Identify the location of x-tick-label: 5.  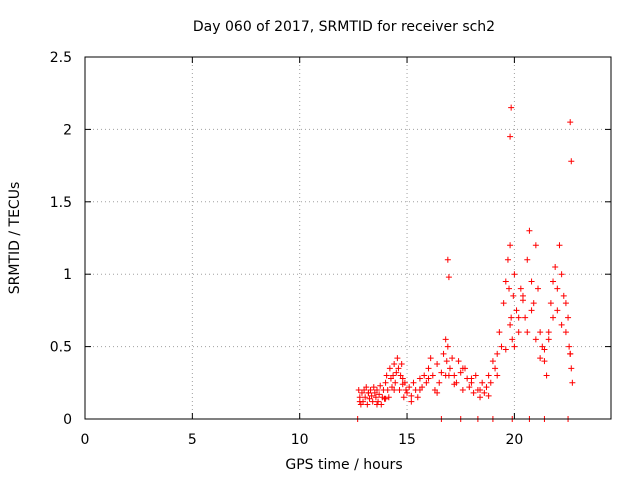
(192, 440).